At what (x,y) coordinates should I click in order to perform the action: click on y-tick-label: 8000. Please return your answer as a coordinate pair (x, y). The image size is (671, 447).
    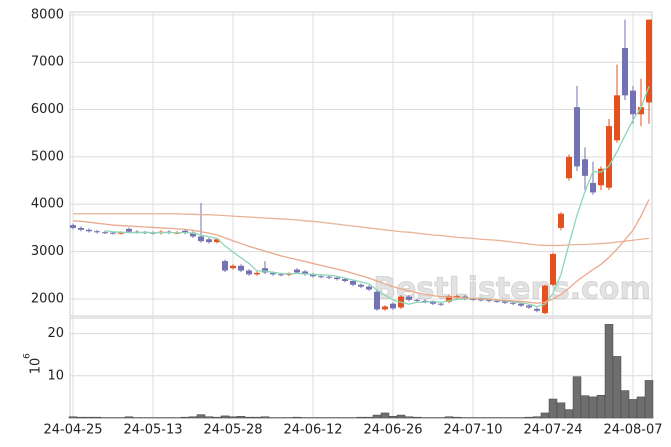
    Looking at the image, I should click on (47, 14).